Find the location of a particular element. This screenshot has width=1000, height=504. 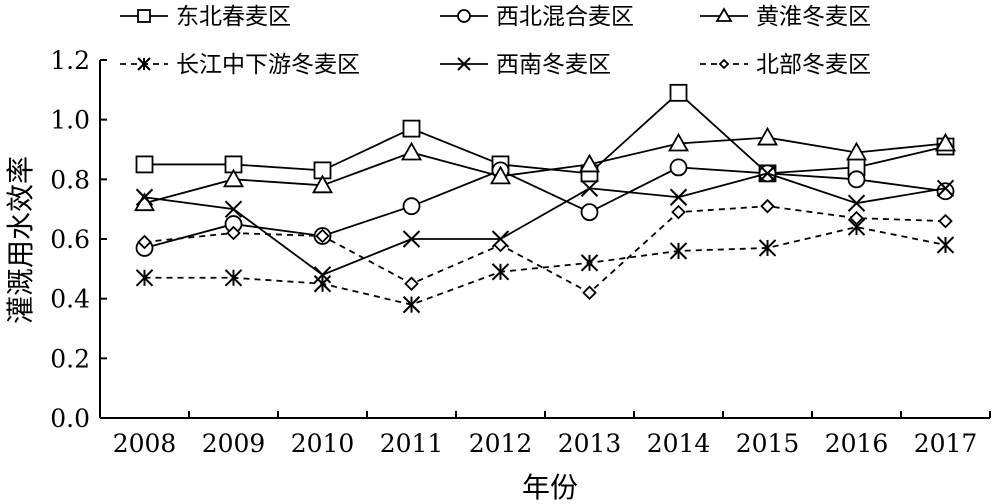

y-tick-label: 1.2 is located at coordinates (70, 60).